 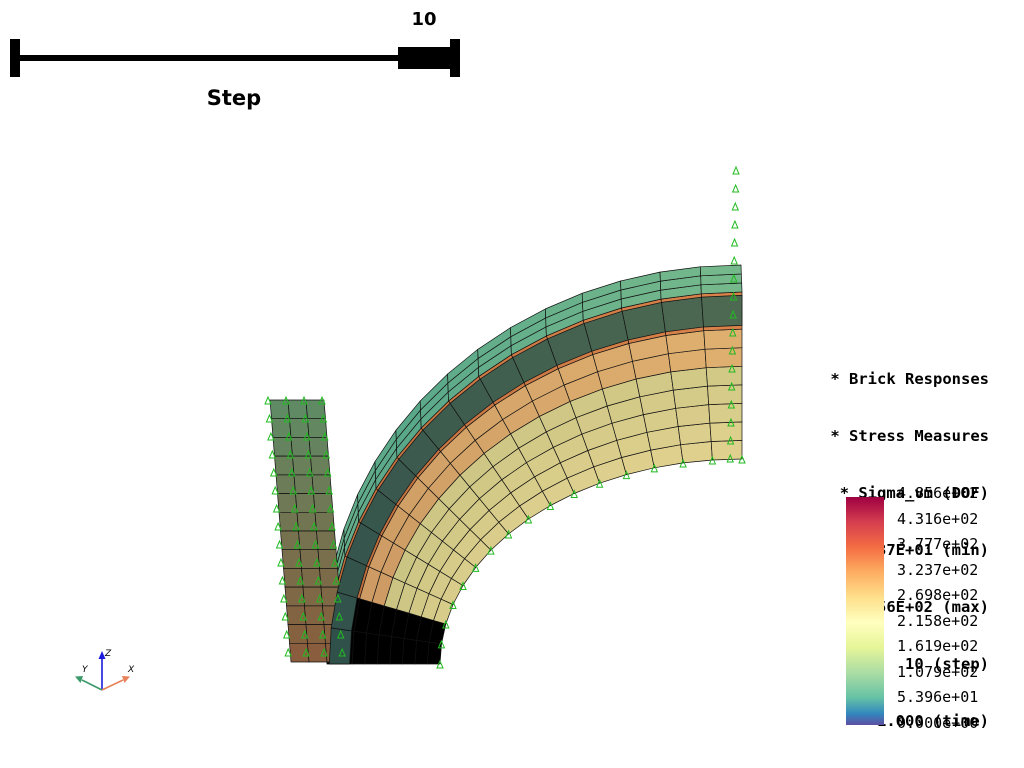 I want to click on colorbar-label: 1.619e+02, so click(x=938, y=646).